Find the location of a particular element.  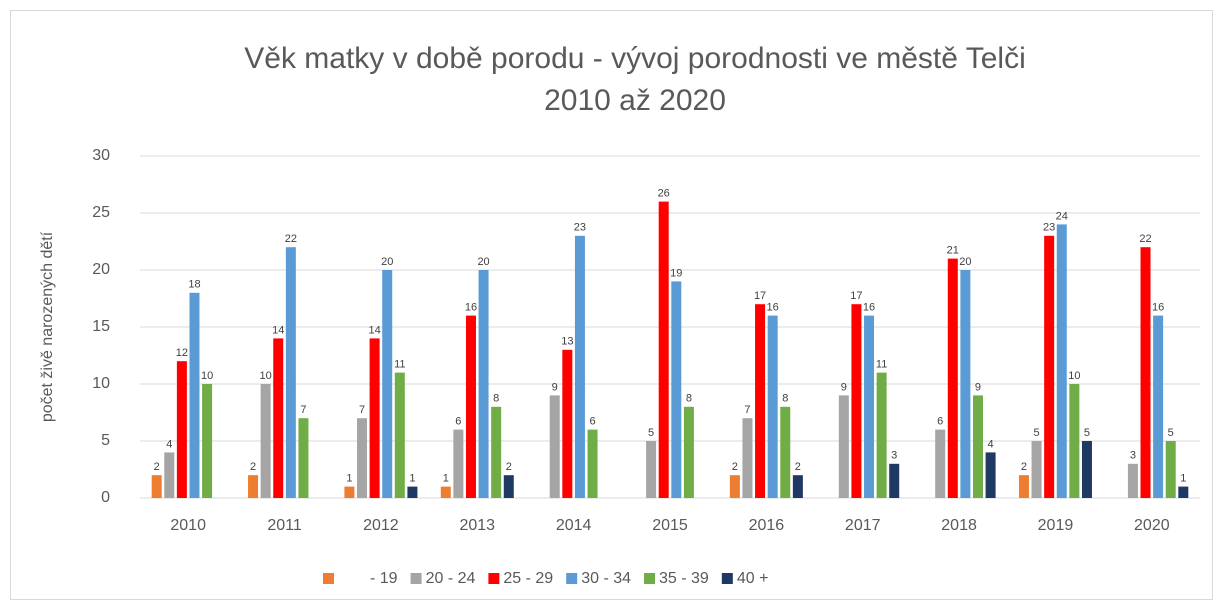

legend-label: 25 - 29 is located at coordinates (528, 578).